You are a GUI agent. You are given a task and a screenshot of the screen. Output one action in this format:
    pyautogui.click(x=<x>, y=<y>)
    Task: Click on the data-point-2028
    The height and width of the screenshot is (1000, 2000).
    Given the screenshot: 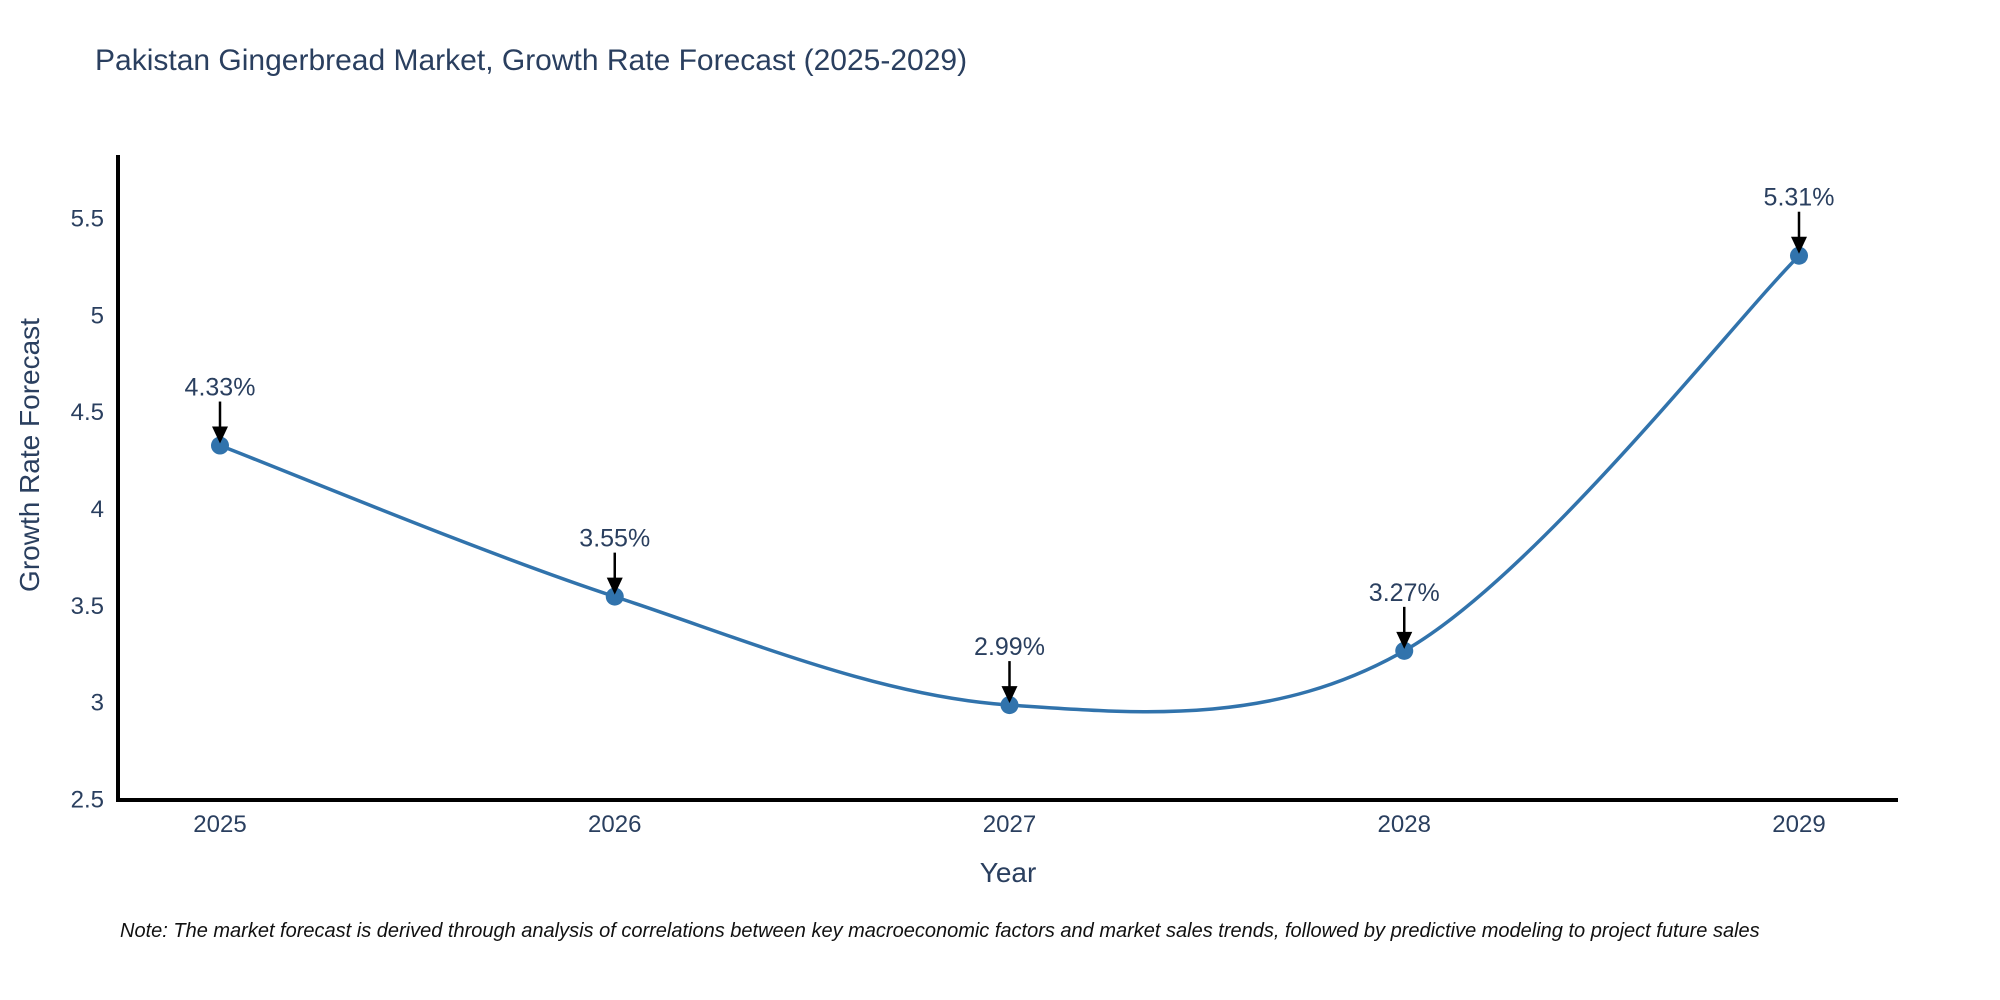 What is the action you would take?
    pyautogui.click(x=1404, y=650)
    